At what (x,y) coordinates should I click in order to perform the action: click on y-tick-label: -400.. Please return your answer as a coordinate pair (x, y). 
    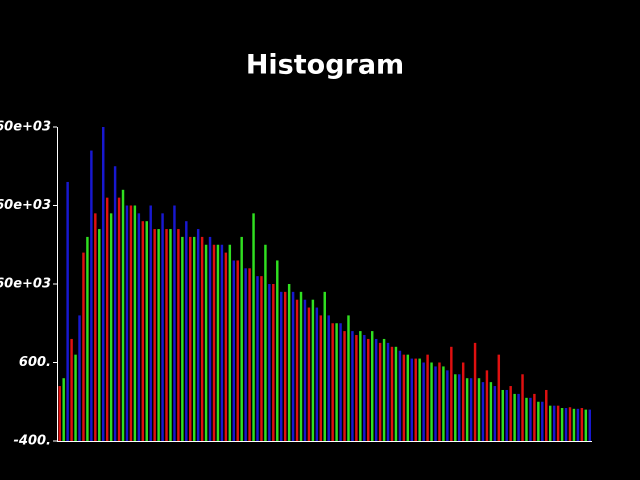
    Looking at the image, I should click on (32, 441).